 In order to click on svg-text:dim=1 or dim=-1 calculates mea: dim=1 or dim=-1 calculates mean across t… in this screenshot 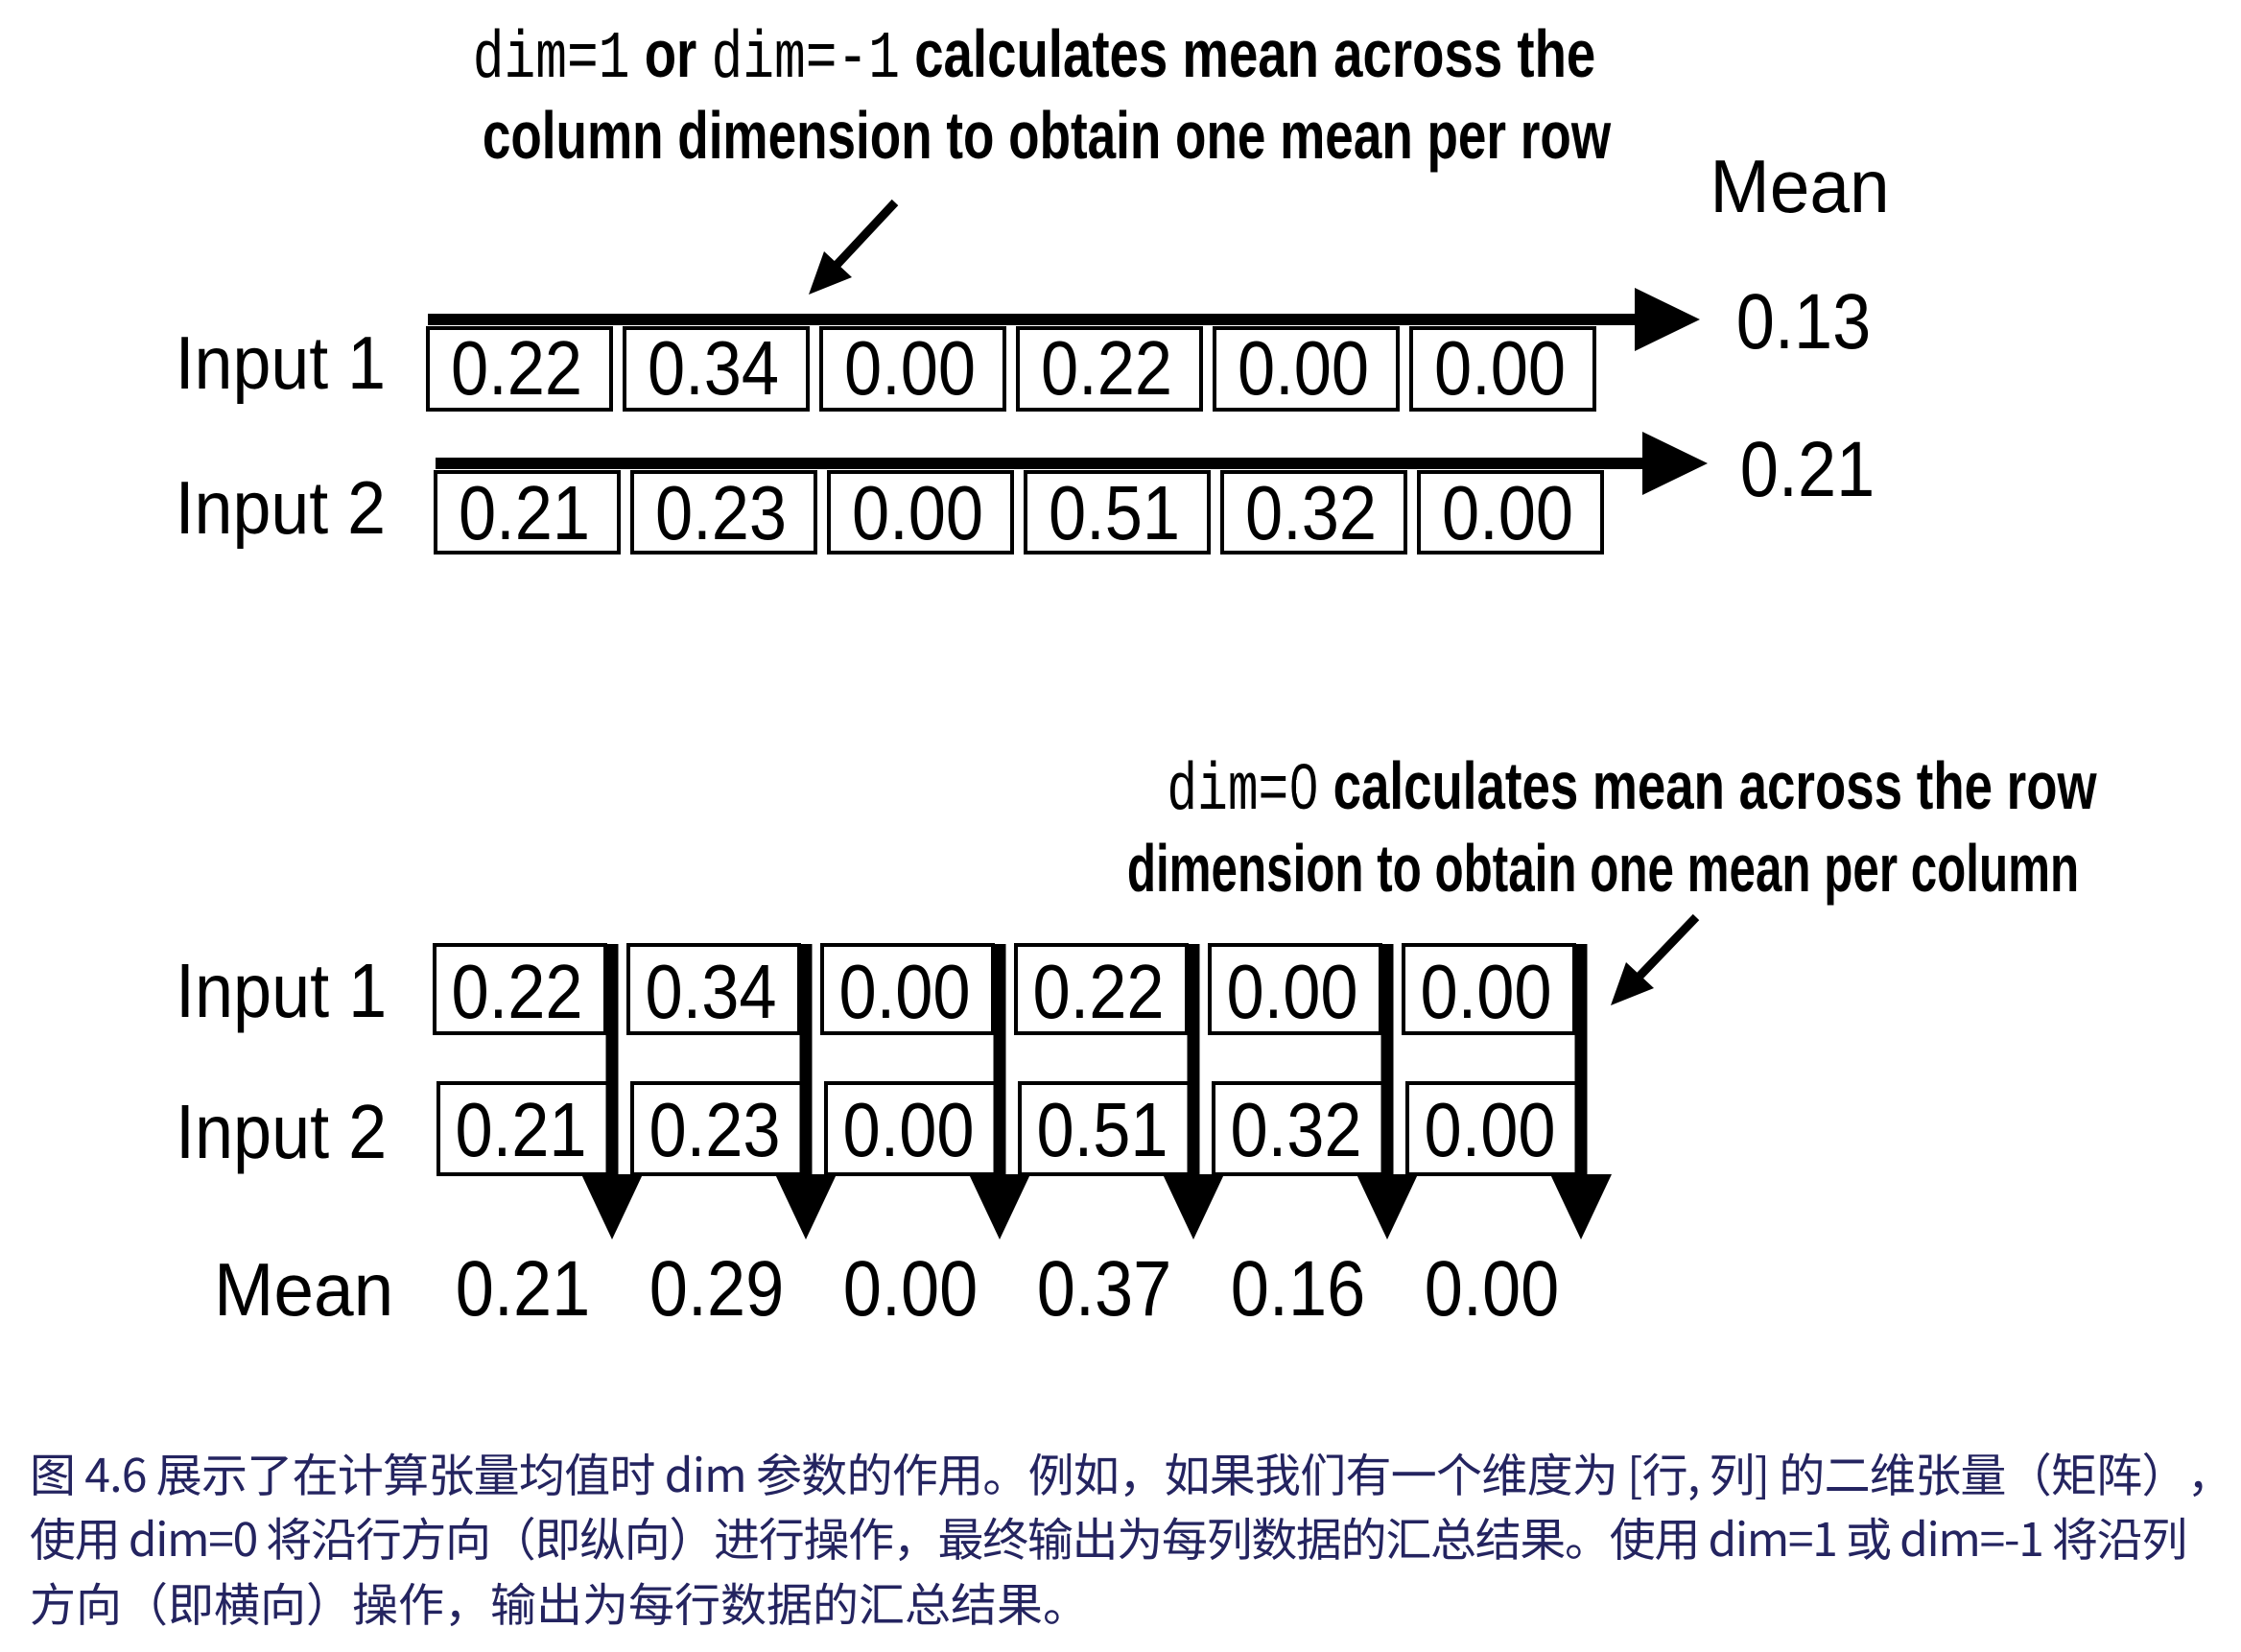, I will do `click(1034, 58)`.